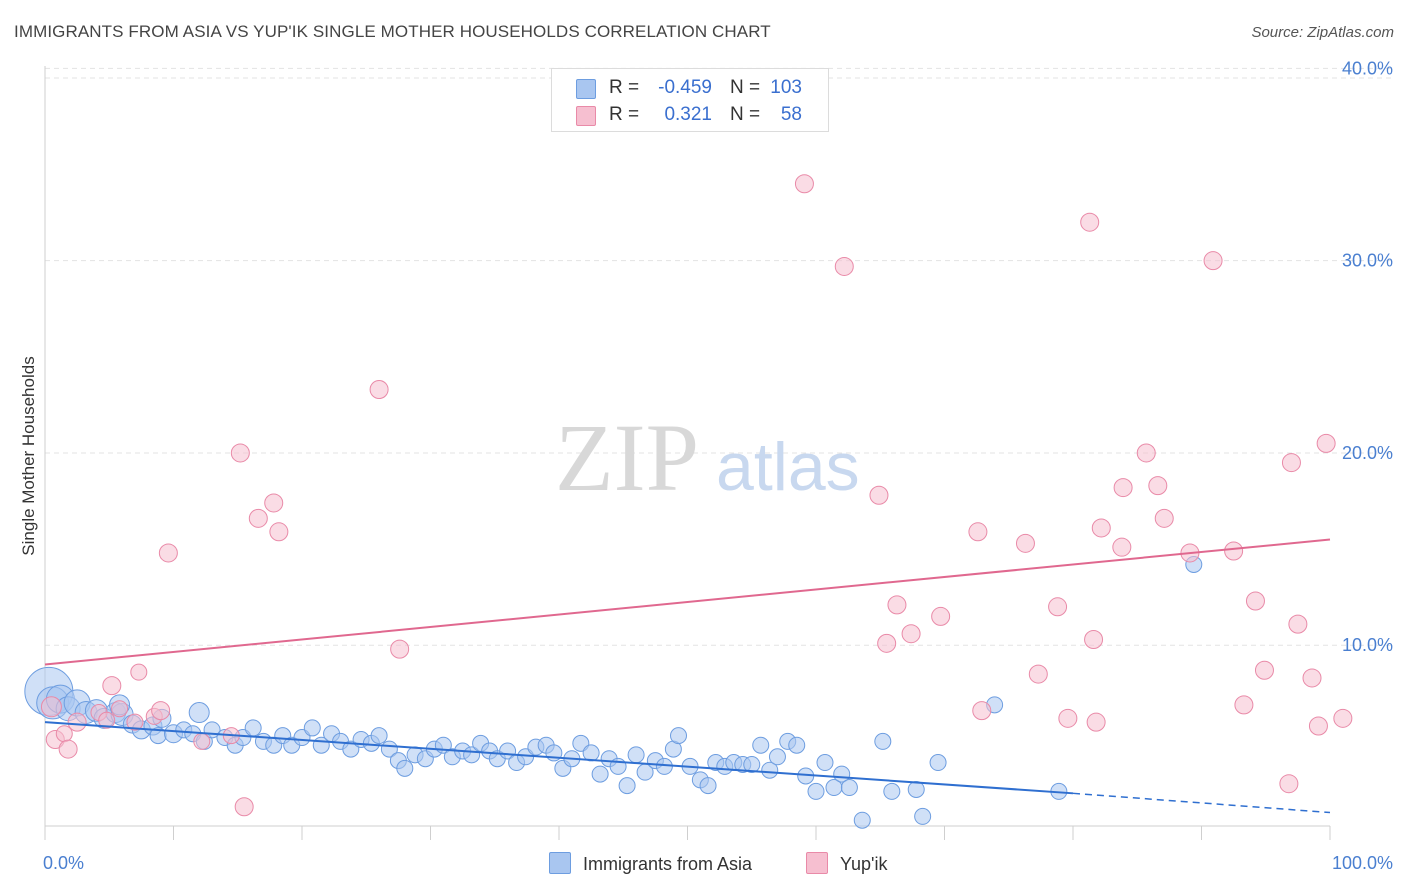  I want to click on watermark-atlas: atlas, so click(788, 467).